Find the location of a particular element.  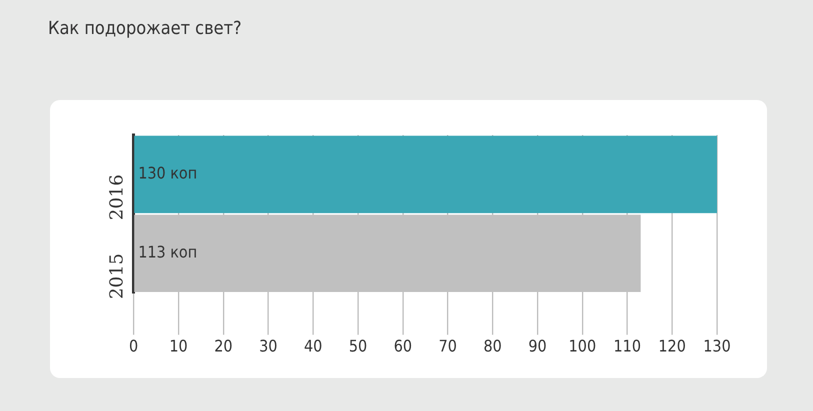

y-tick-label: 2015 is located at coordinates (117, 276).